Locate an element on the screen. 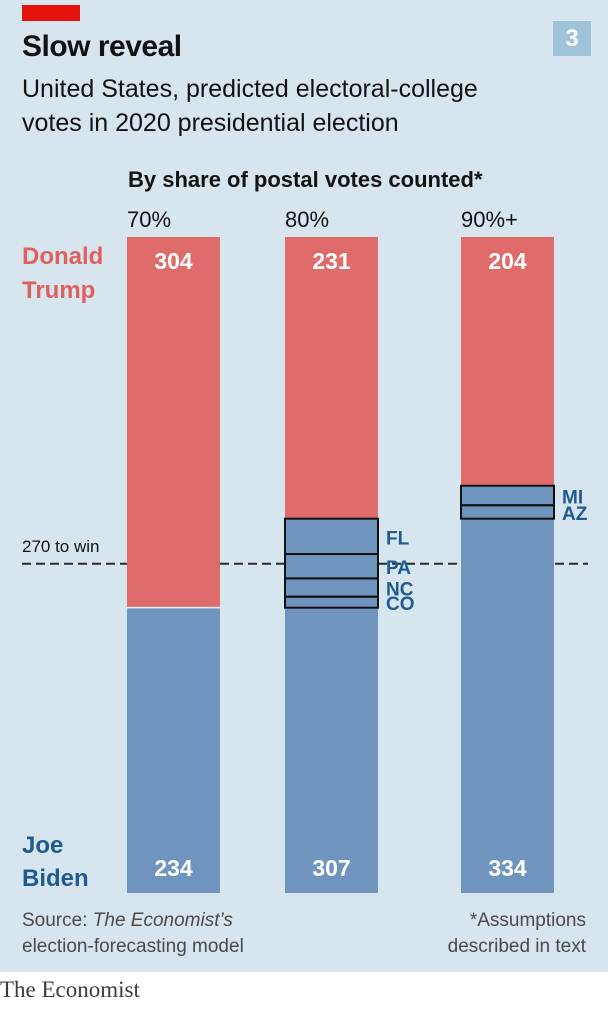 Image resolution: width=608 pixels, height=1009 pixels. economist-brand: The Economist is located at coordinates (70, 989).